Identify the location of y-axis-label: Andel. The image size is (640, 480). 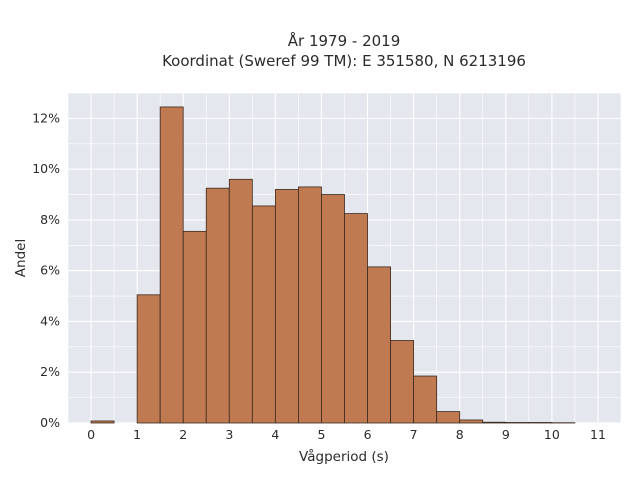
(21, 258).